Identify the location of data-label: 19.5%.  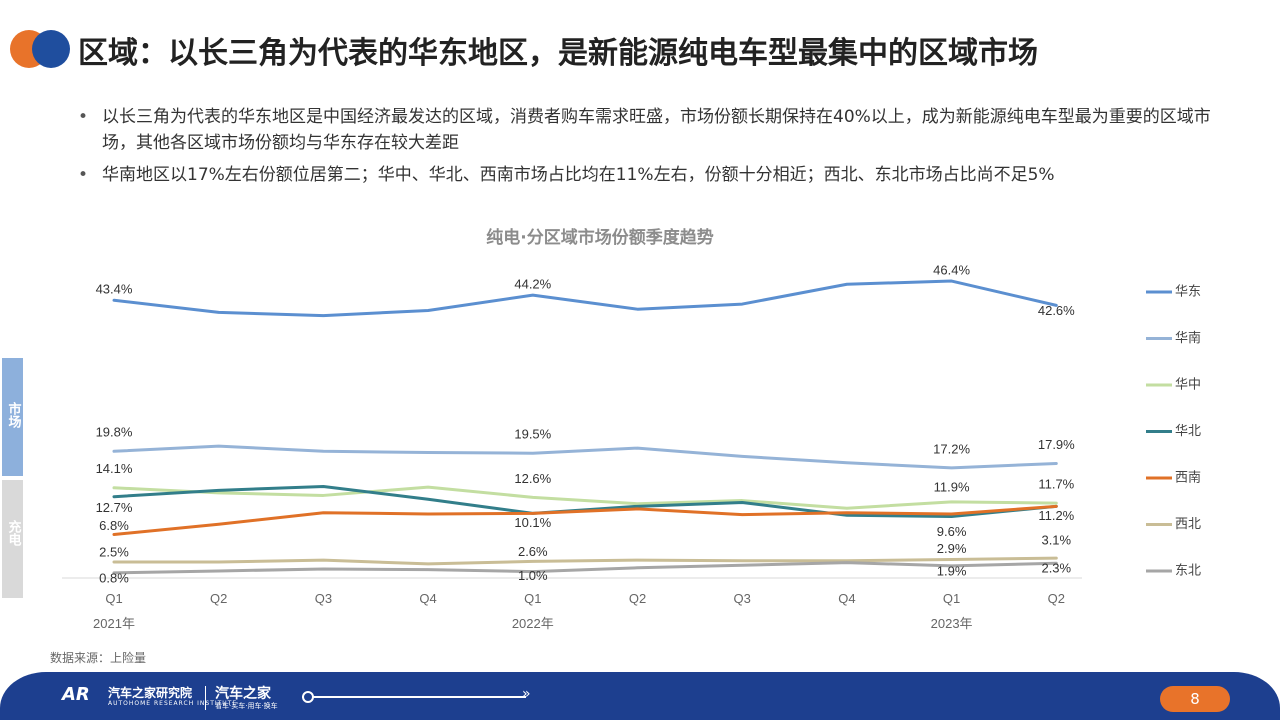
(532, 434).